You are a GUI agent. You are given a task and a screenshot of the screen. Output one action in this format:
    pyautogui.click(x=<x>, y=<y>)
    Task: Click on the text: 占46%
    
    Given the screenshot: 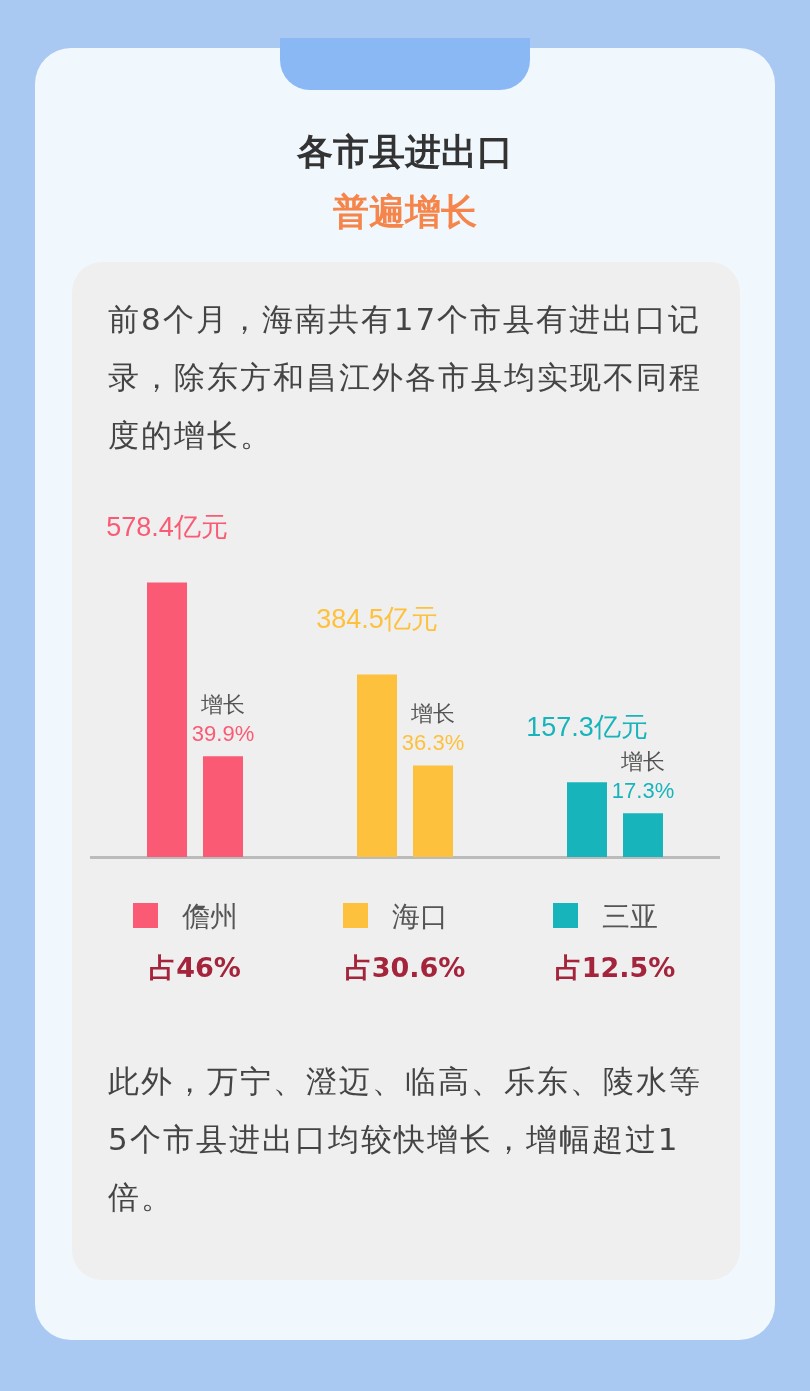 What is the action you would take?
    pyautogui.click(x=195, y=968)
    